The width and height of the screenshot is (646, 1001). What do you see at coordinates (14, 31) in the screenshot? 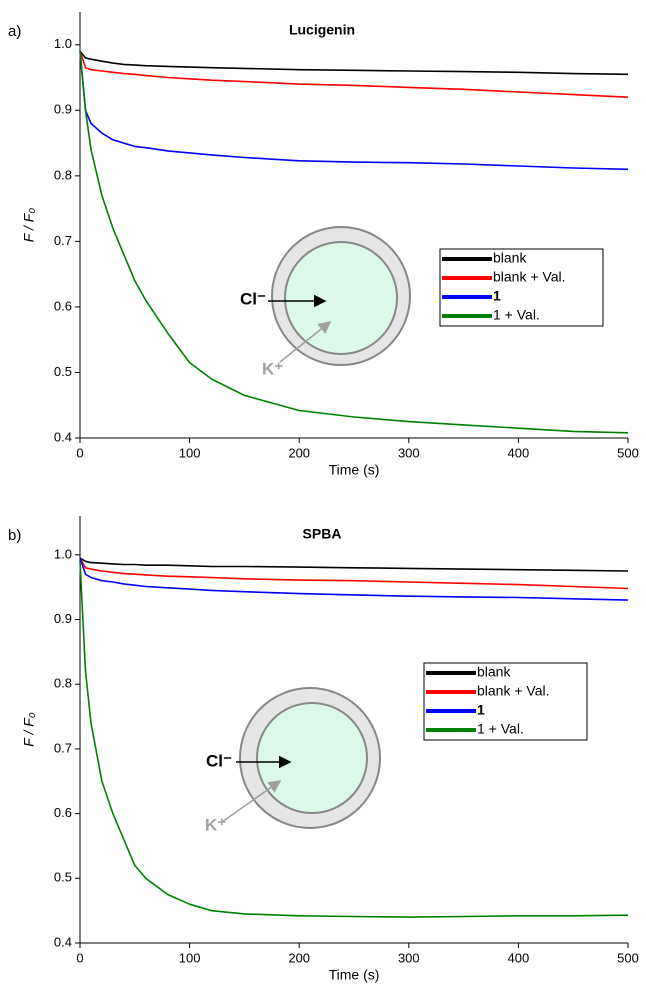
I see `panel-label: a)` at bounding box center [14, 31].